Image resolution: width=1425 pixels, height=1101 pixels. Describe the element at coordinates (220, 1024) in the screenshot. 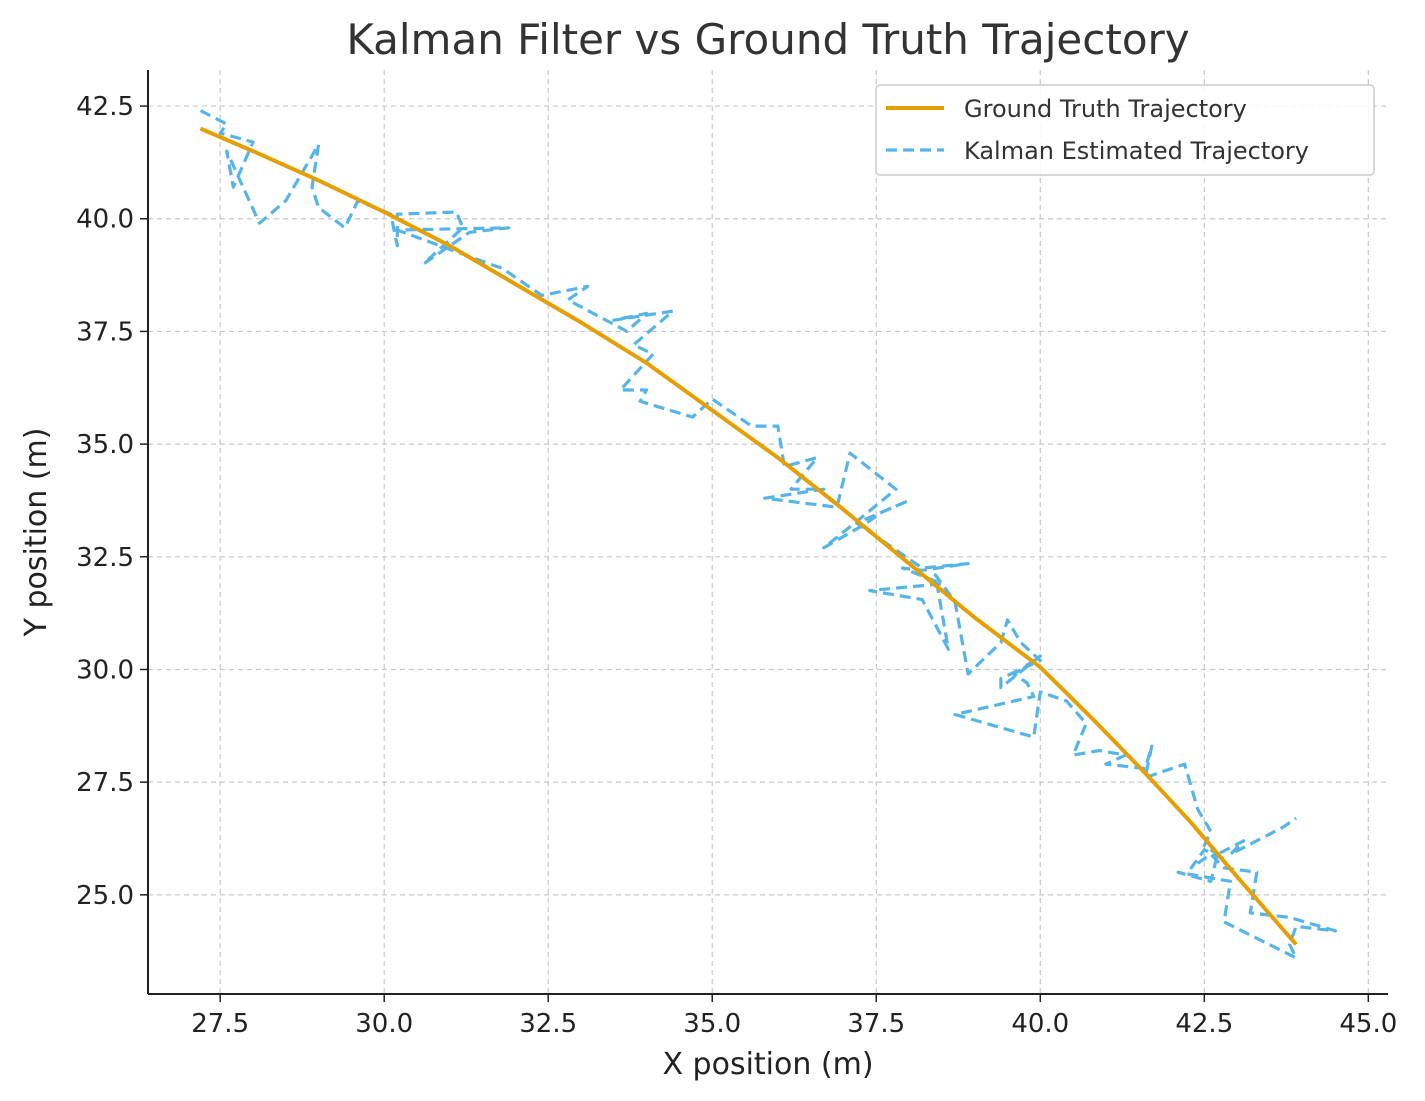

I see `x-tick-label: 27.5` at that location.